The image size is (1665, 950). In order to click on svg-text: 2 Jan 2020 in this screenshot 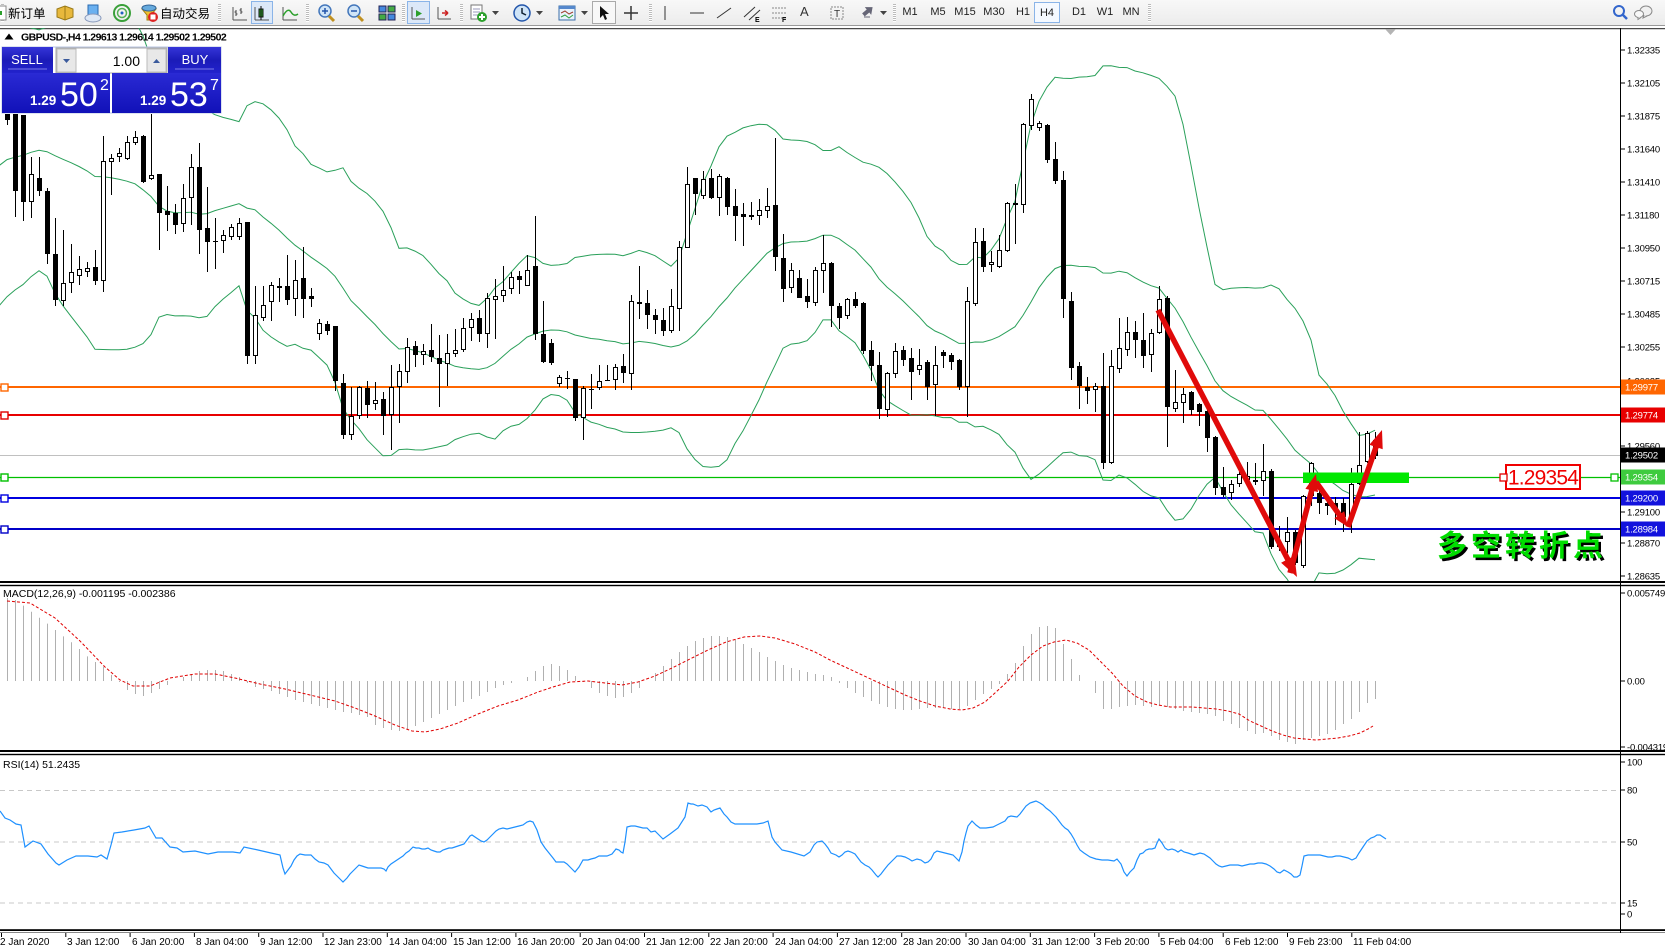, I will do `click(25, 942)`.